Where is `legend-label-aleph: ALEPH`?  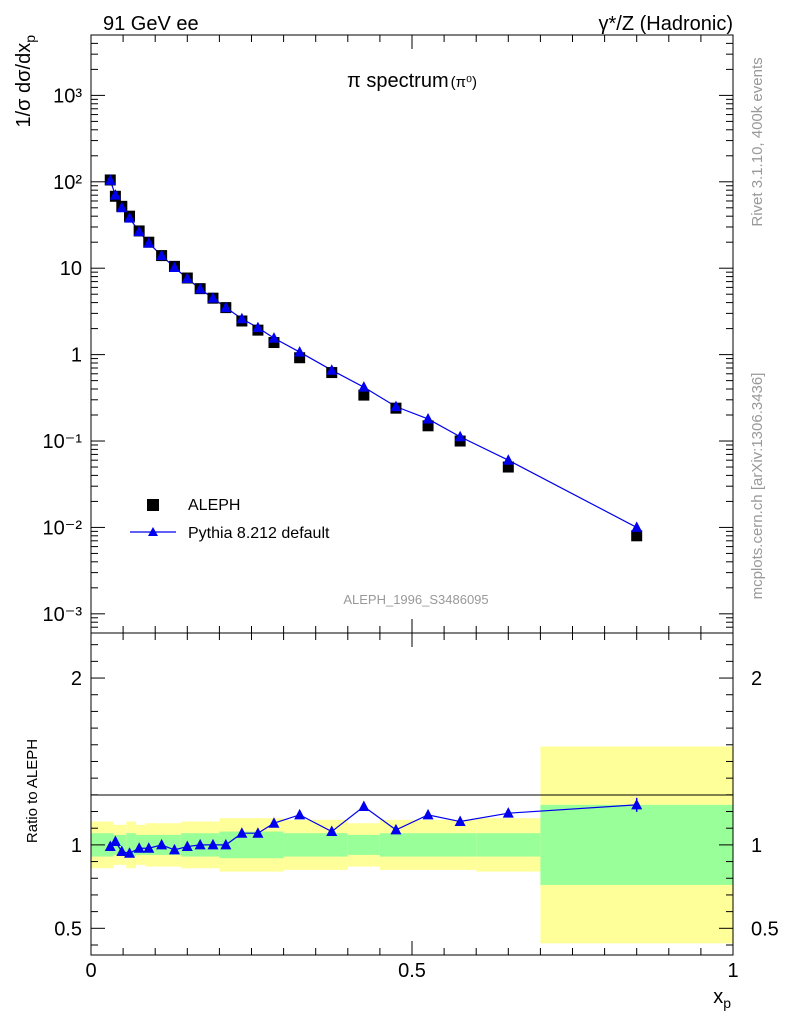
legend-label-aleph: ALEPH is located at coordinates (214, 505).